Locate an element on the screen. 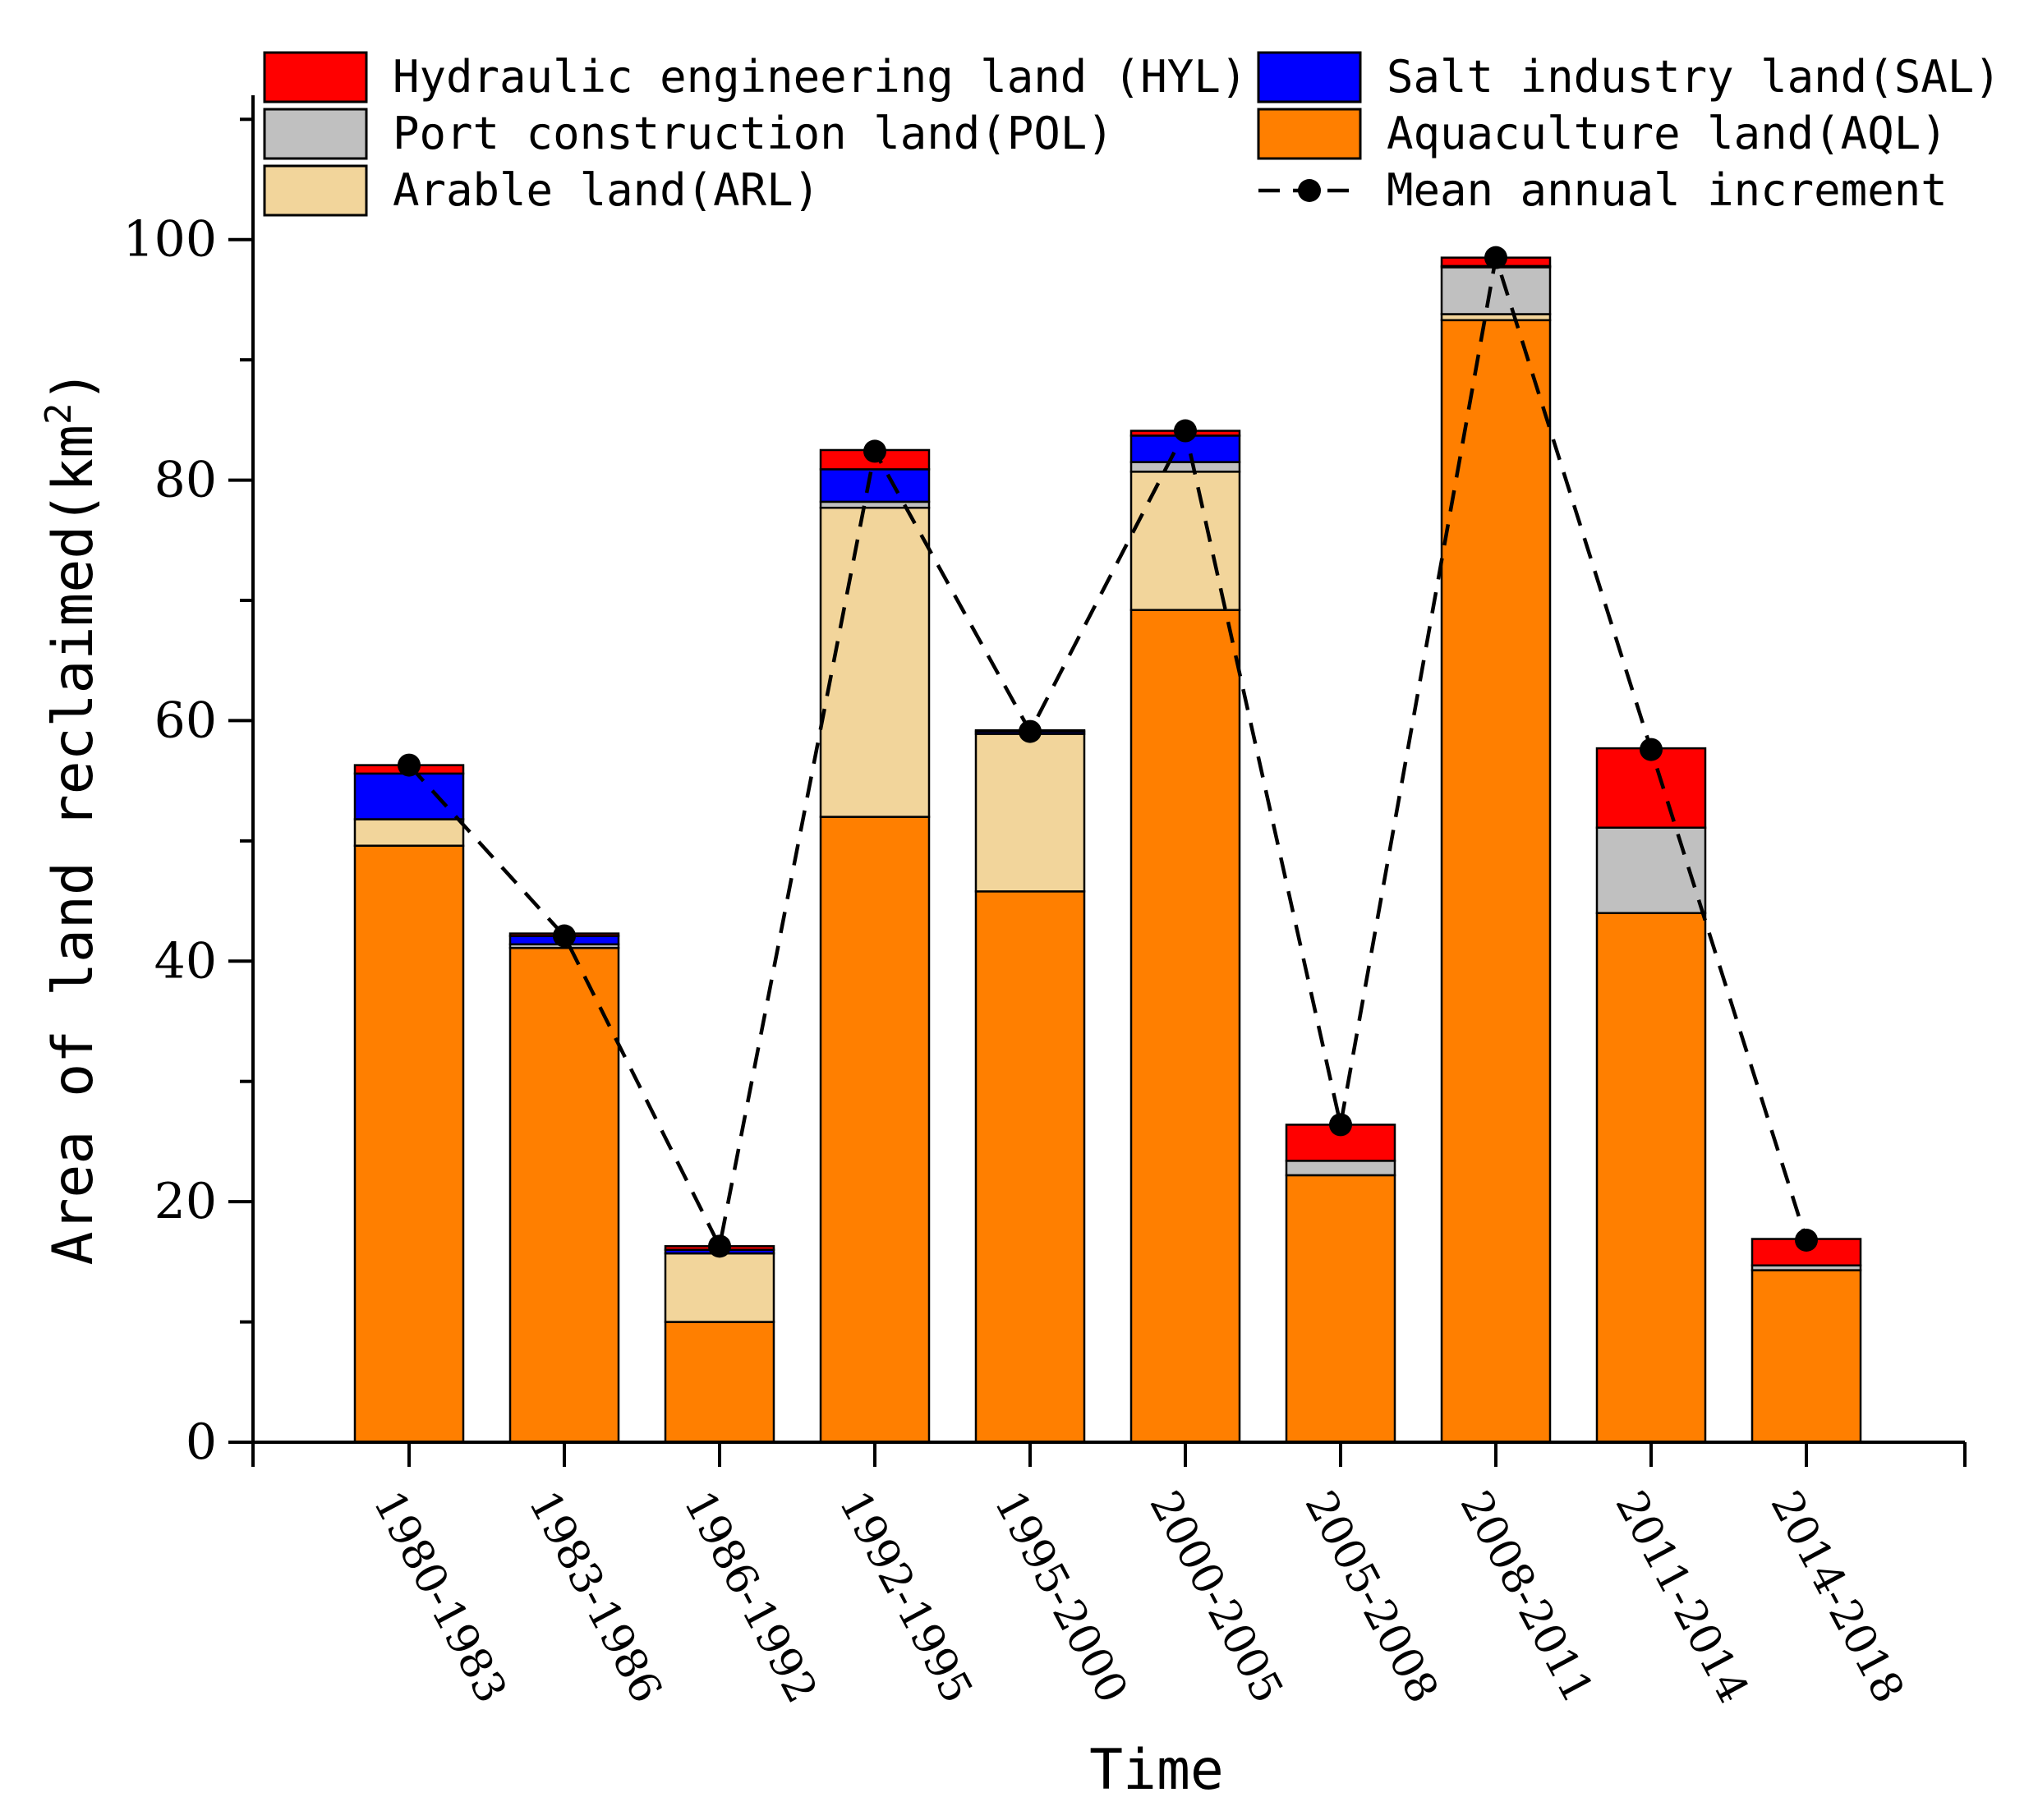  y-axis-label-close: ) is located at coordinates (73, 386).